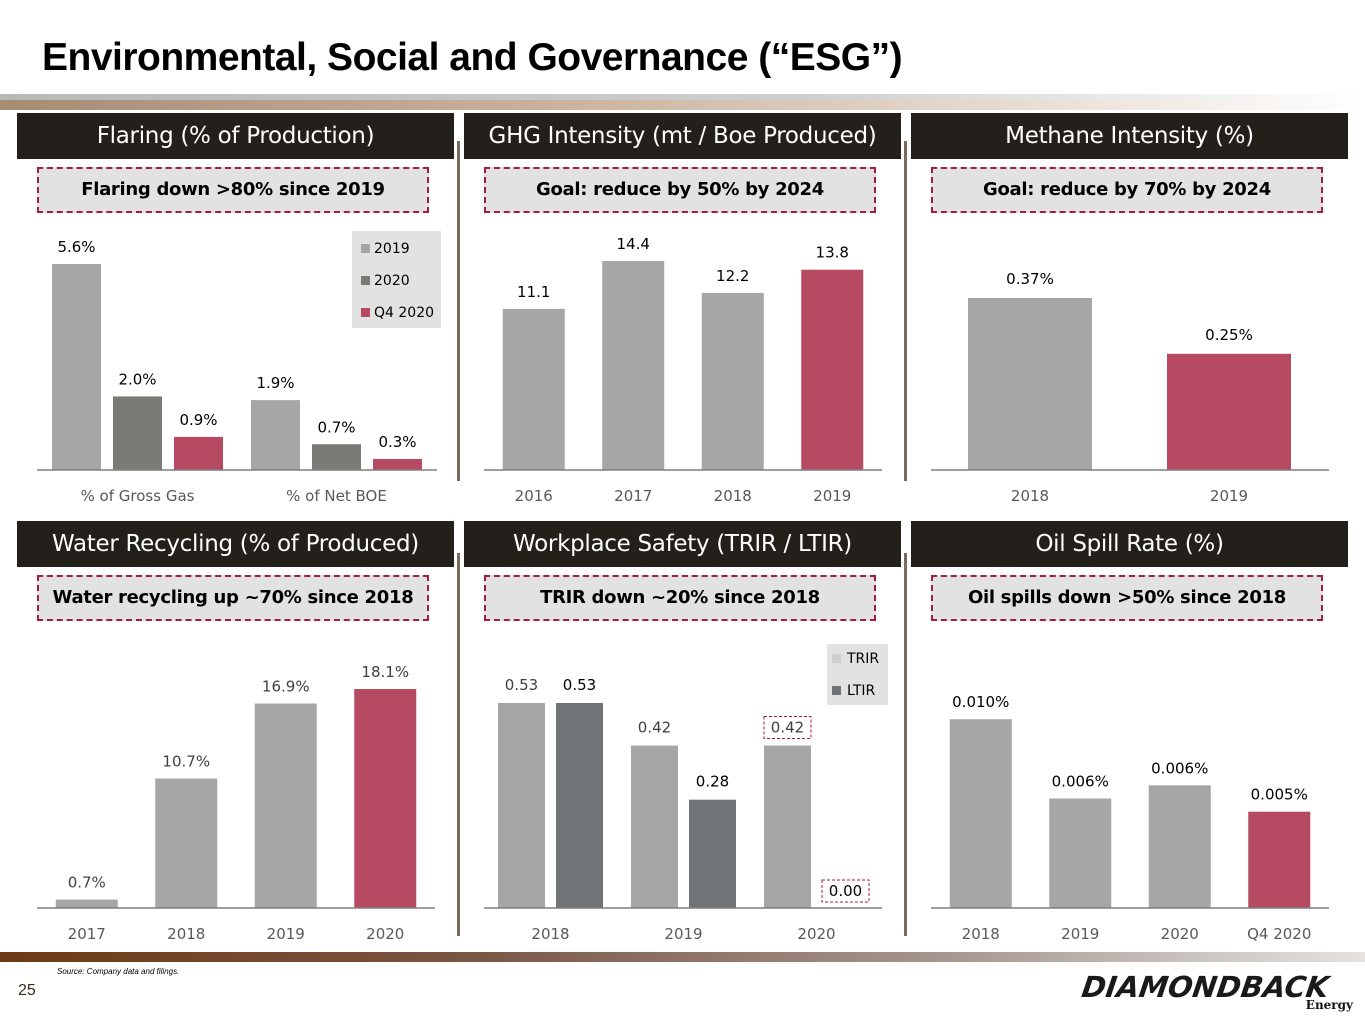 This screenshot has height=1024, width=1365. What do you see at coordinates (682, 957) in the screenshot?
I see `footer-divider` at bounding box center [682, 957].